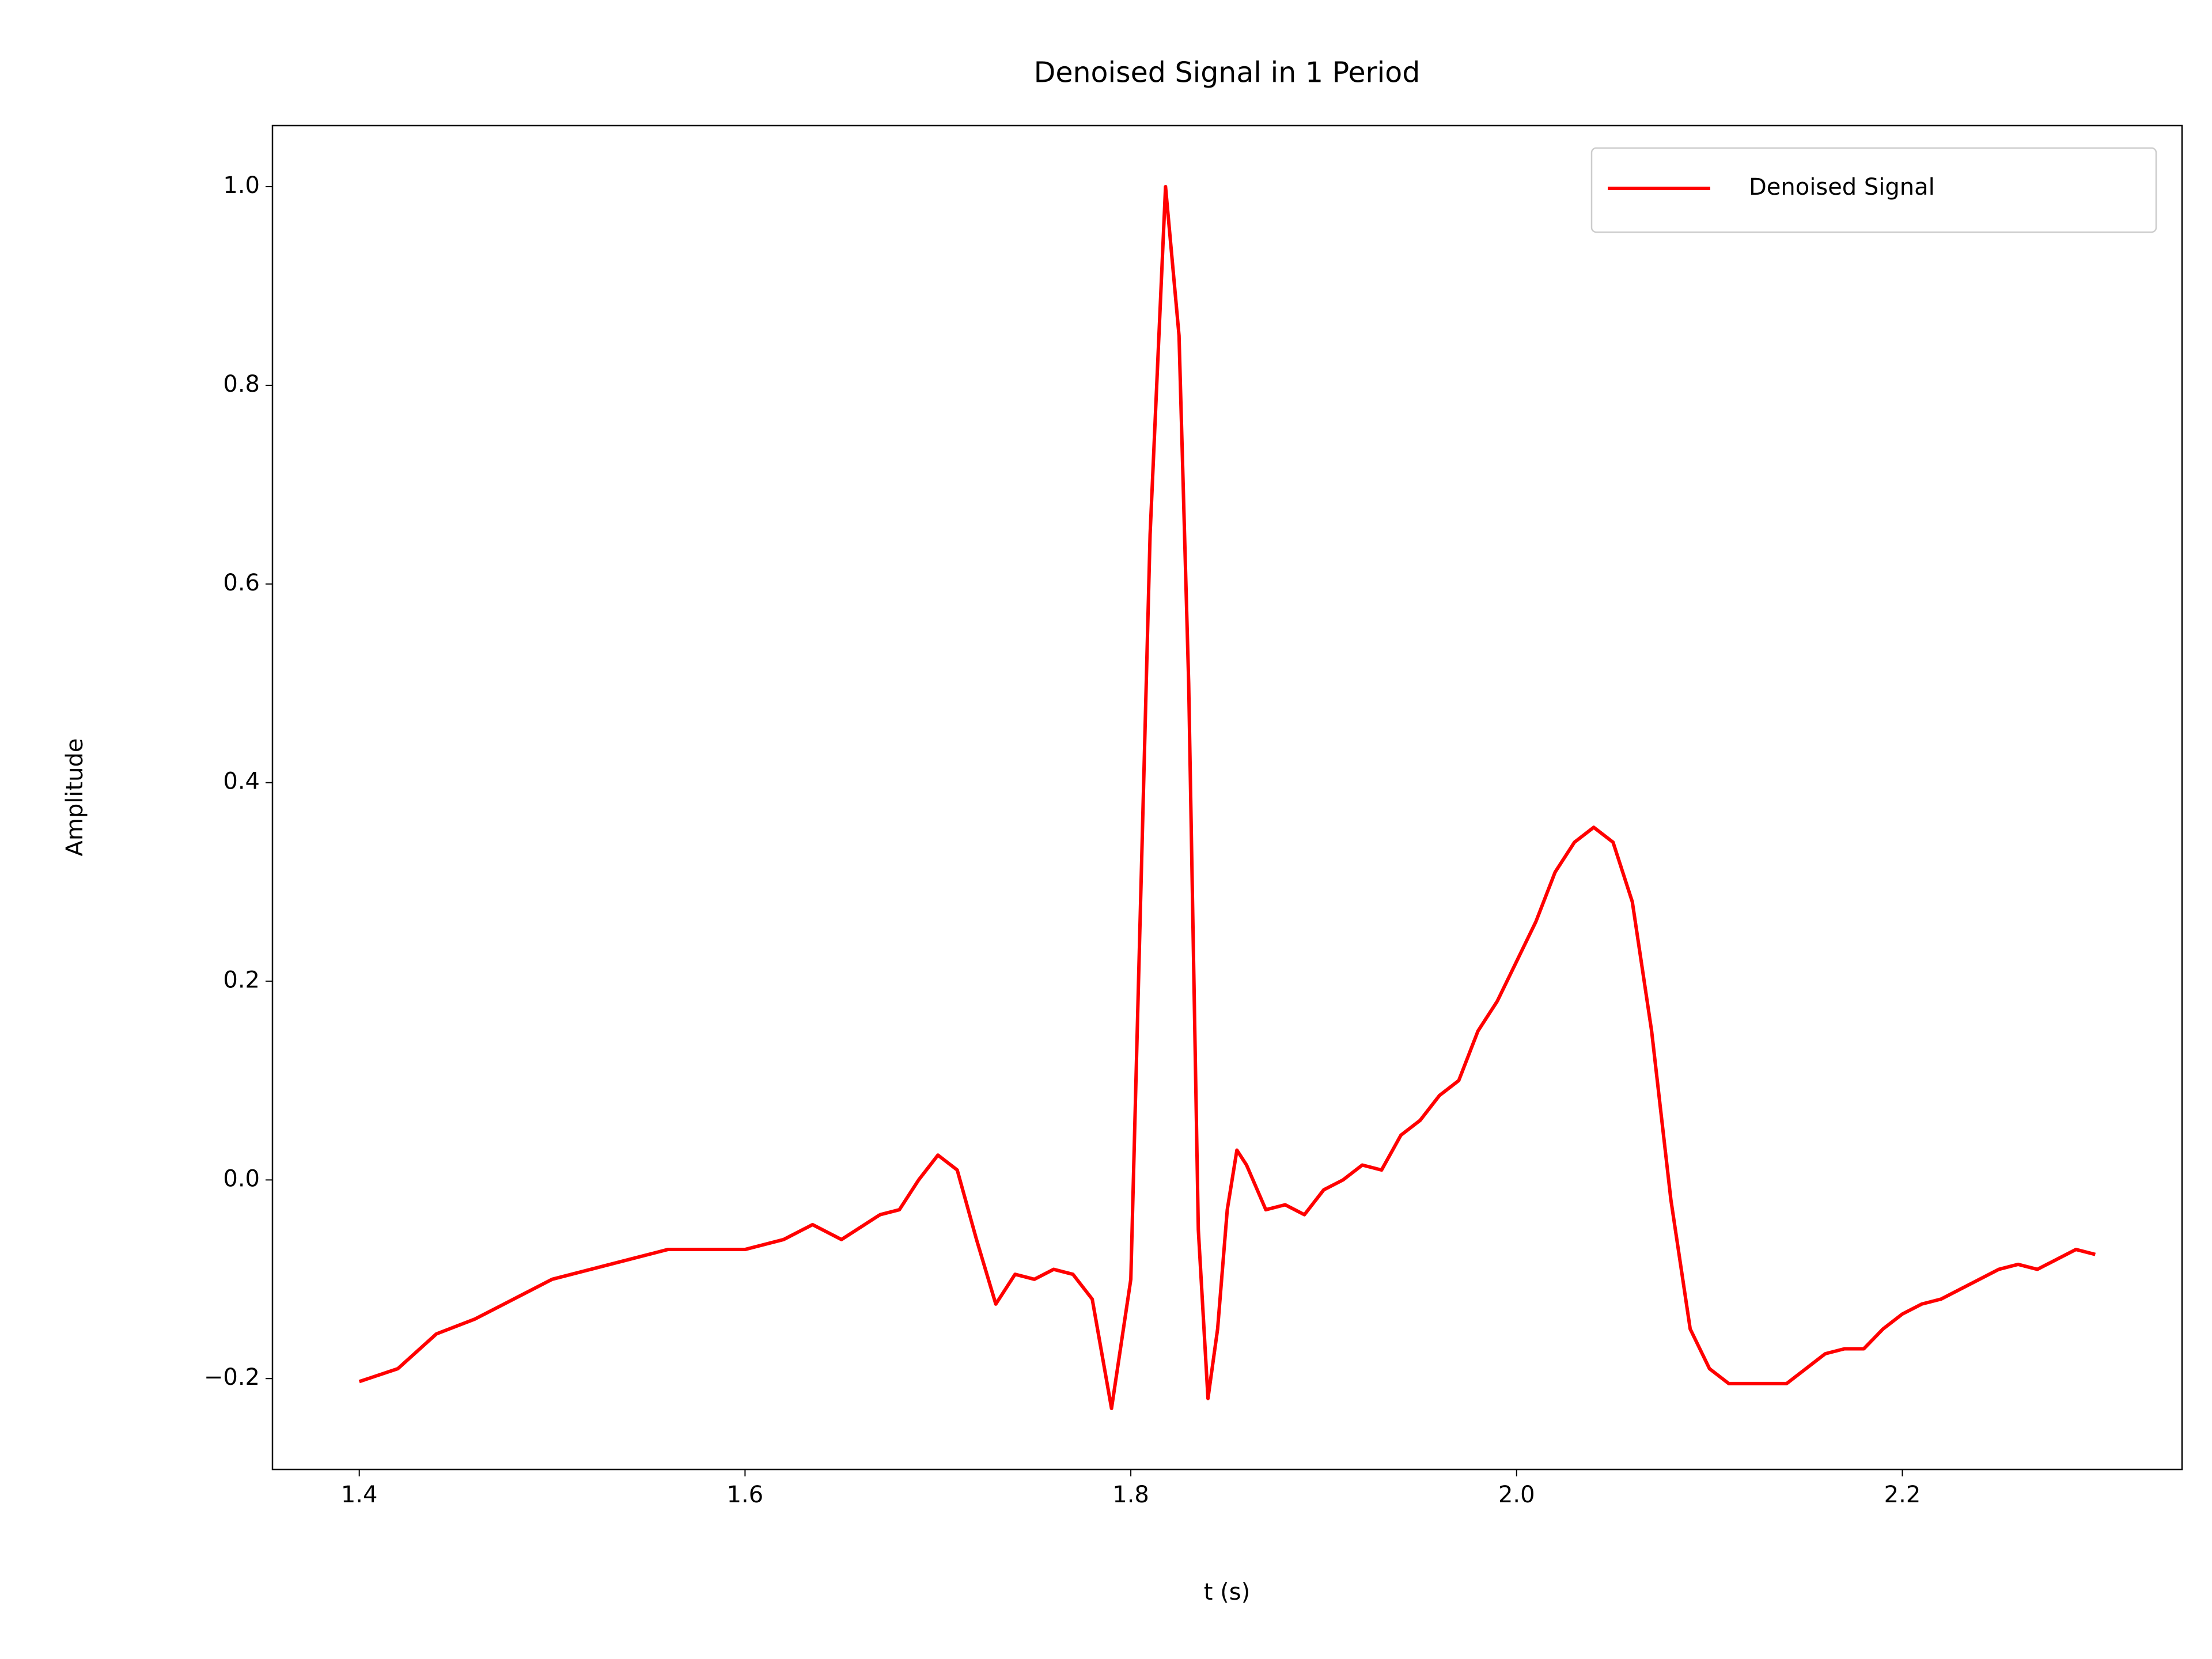 This screenshot has width=2212, height=1659. What do you see at coordinates (359, 1495) in the screenshot?
I see `x-tick-label: 1.4` at bounding box center [359, 1495].